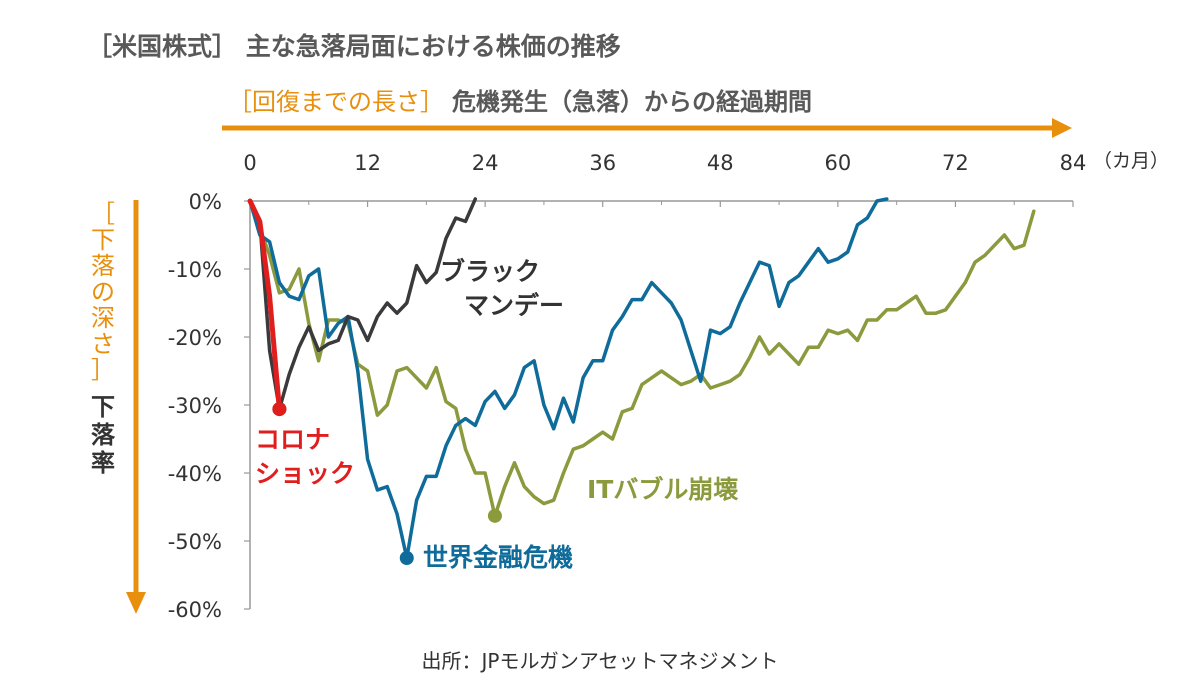 The height and width of the screenshot is (683, 1200). Describe the element at coordinates (264, 305) in the screenshot. I see `corona-line` at that location.